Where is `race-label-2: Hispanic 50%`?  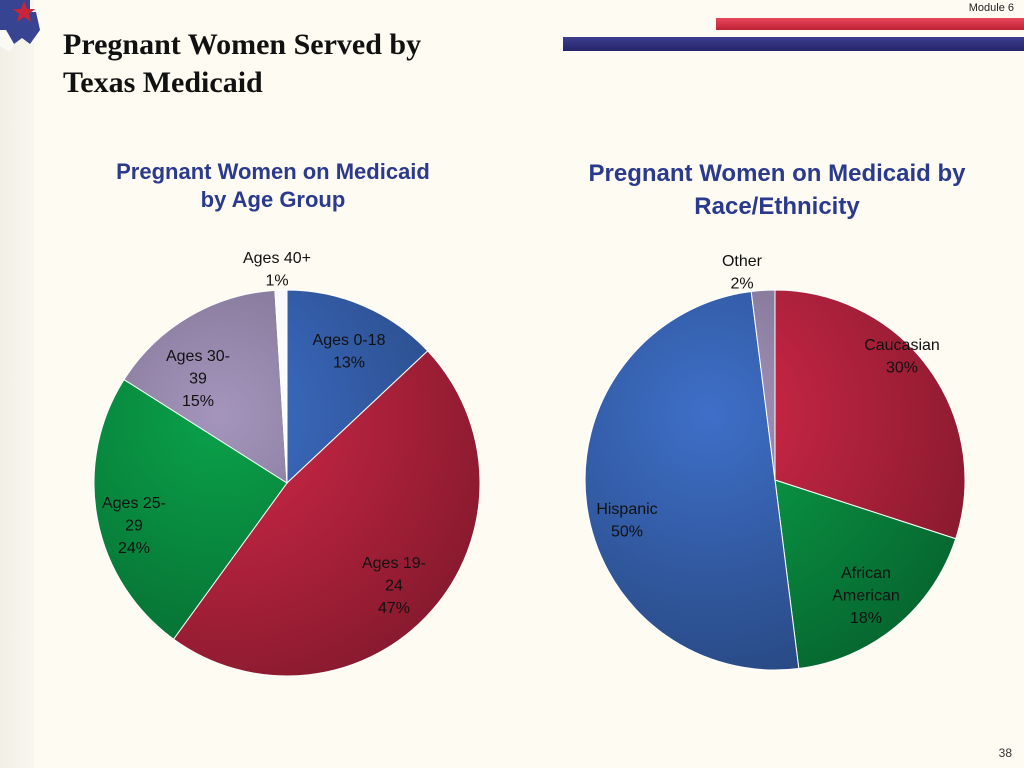 race-label-2: Hispanic 50% is located at coordinates (626, 520).